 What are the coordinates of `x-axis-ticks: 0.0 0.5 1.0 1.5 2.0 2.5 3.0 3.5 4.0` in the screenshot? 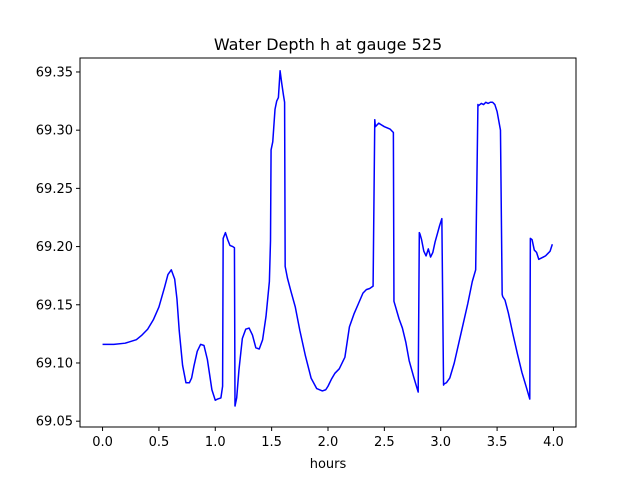 It's located at (328, 438).